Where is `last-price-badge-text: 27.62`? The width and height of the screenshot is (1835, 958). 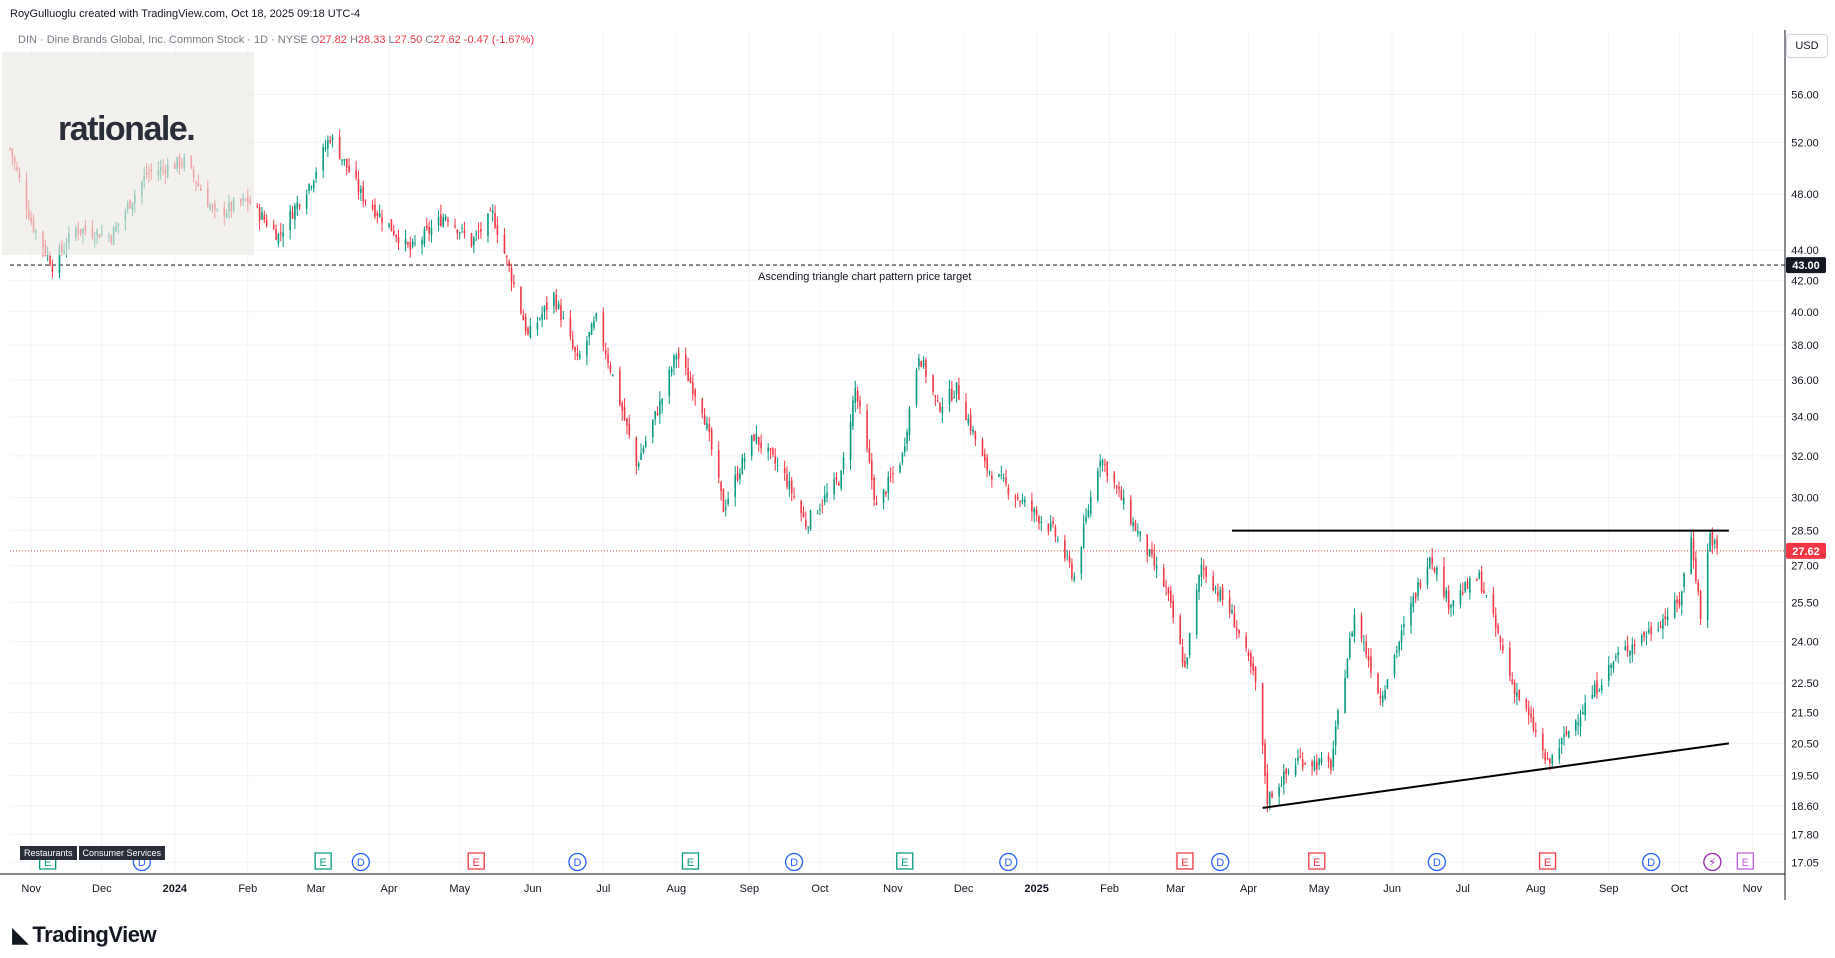 last-price-badge-text: 27.62 is located at coordinates (1806, 552).